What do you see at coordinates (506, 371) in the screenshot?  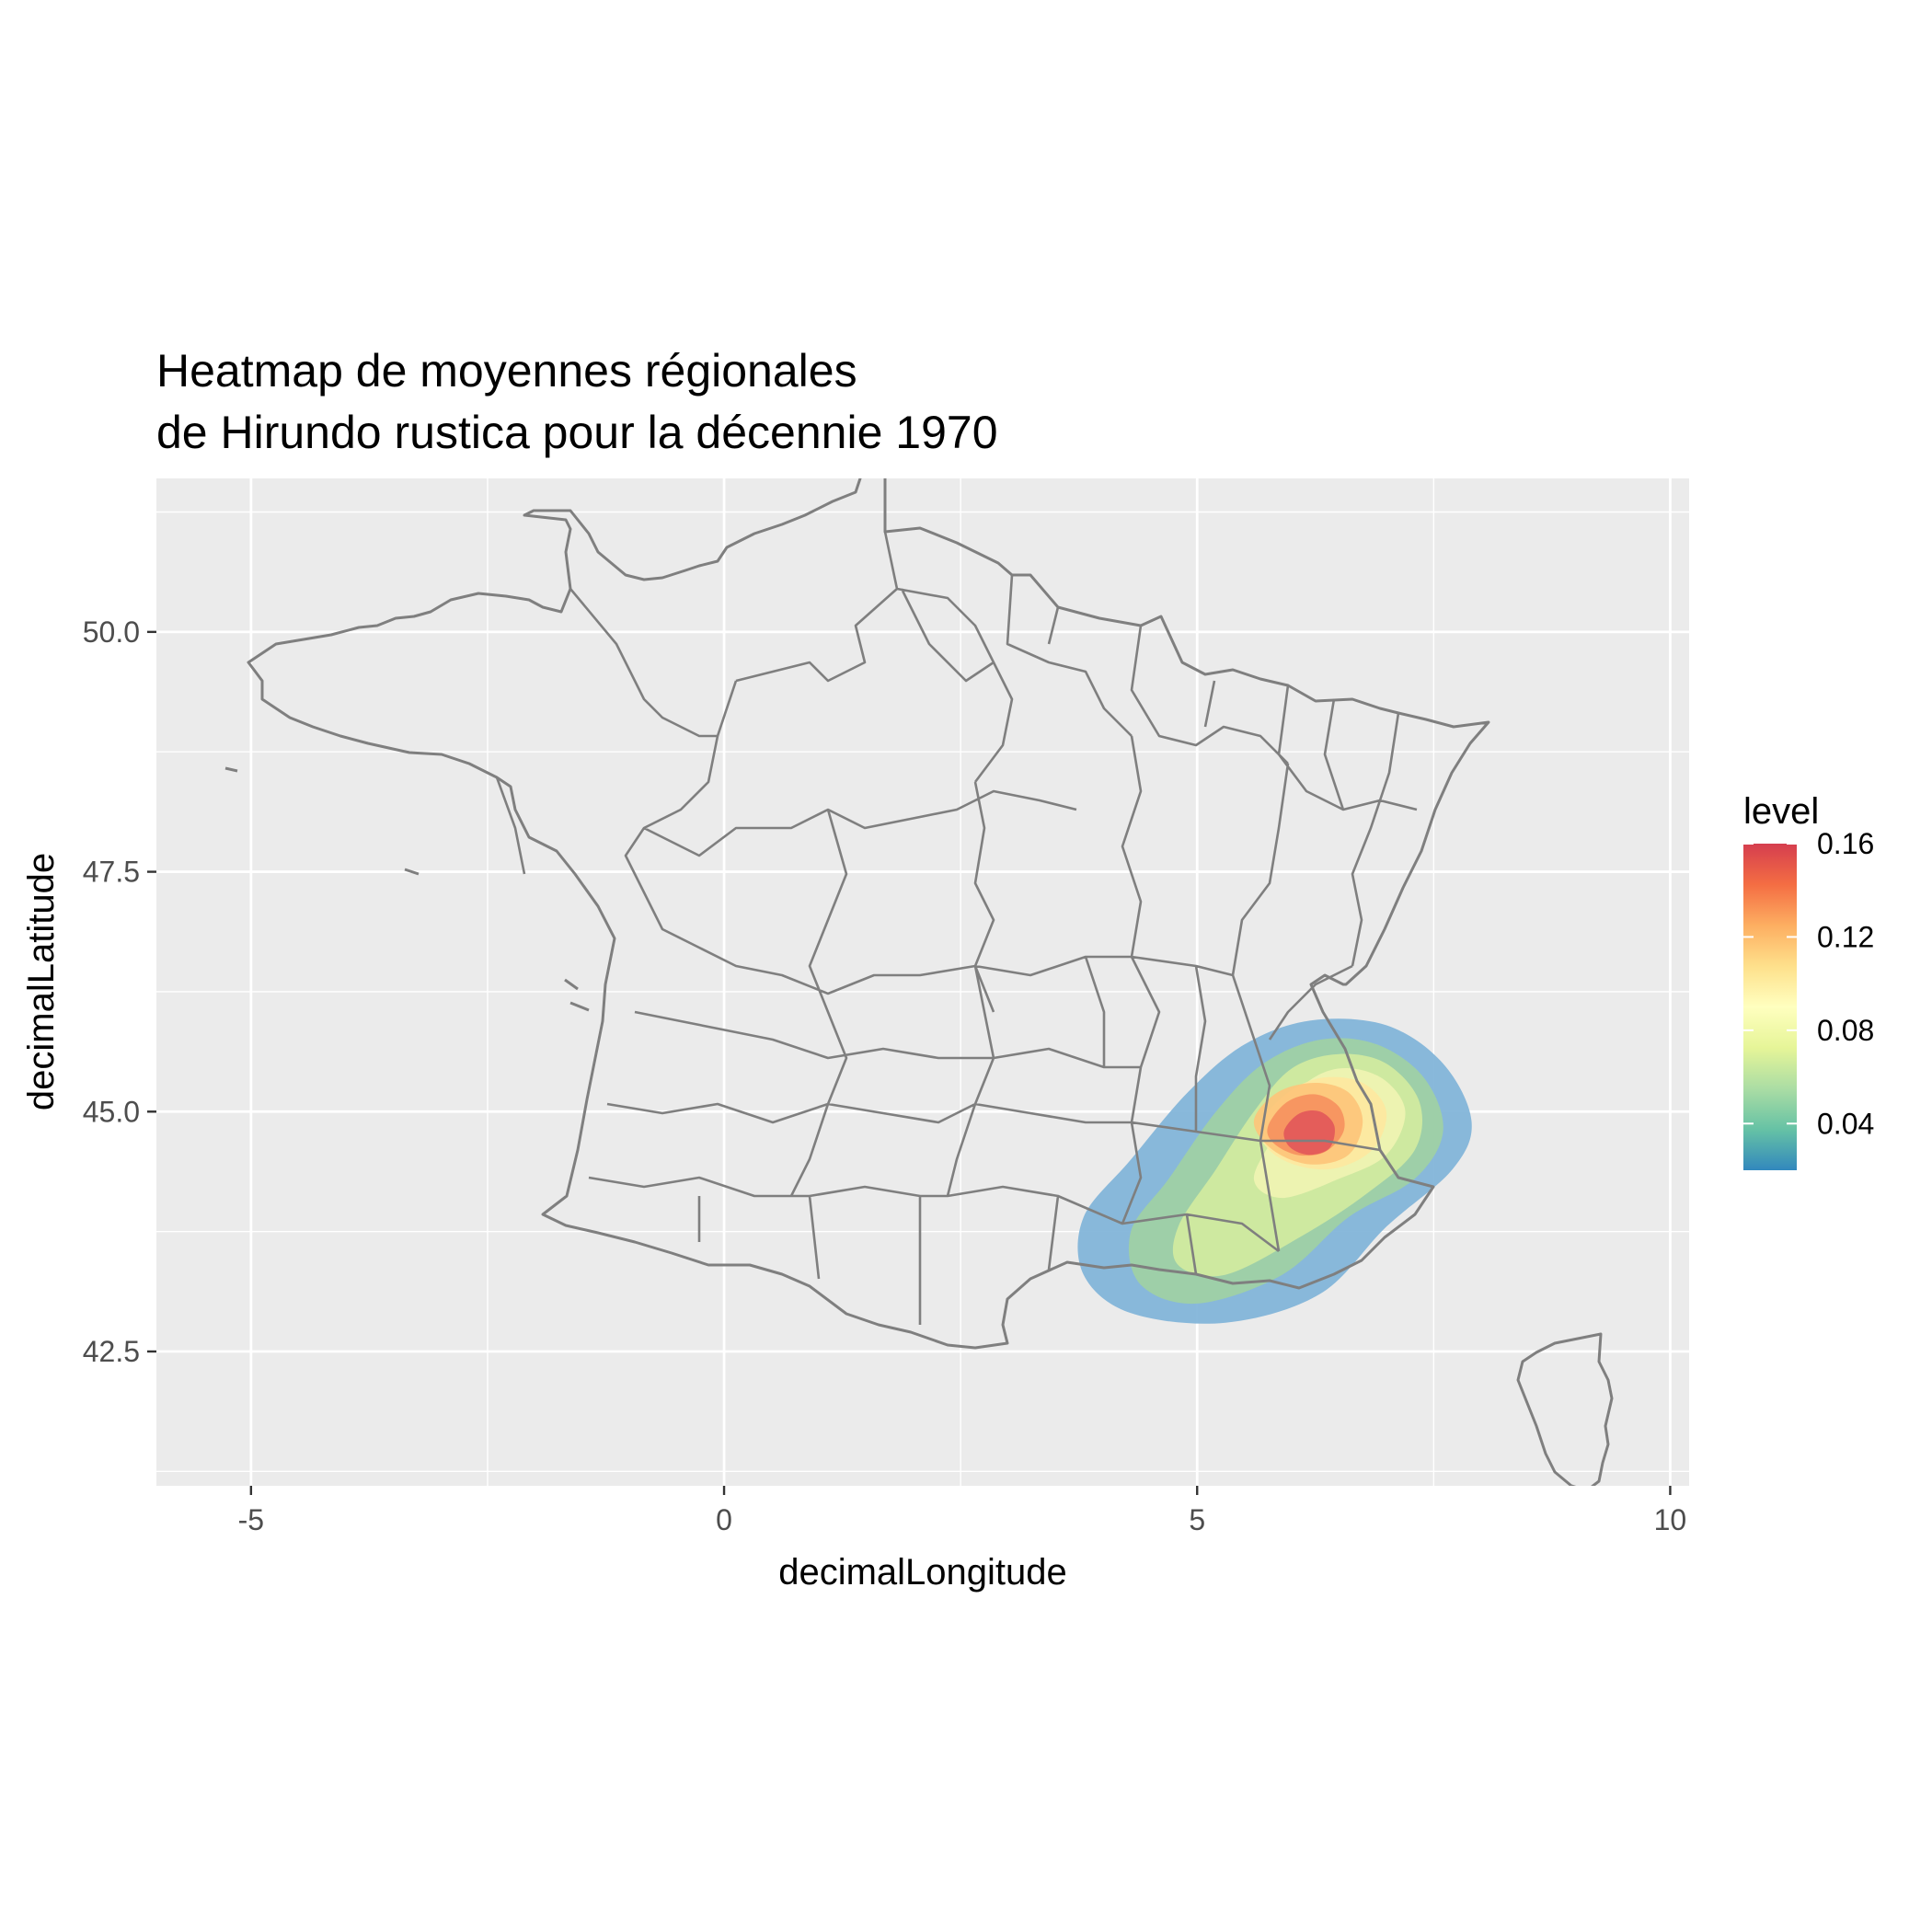 I see `chart-title-line-1: Heatmap de moyennes régionales` at bounding box center [506, 371].